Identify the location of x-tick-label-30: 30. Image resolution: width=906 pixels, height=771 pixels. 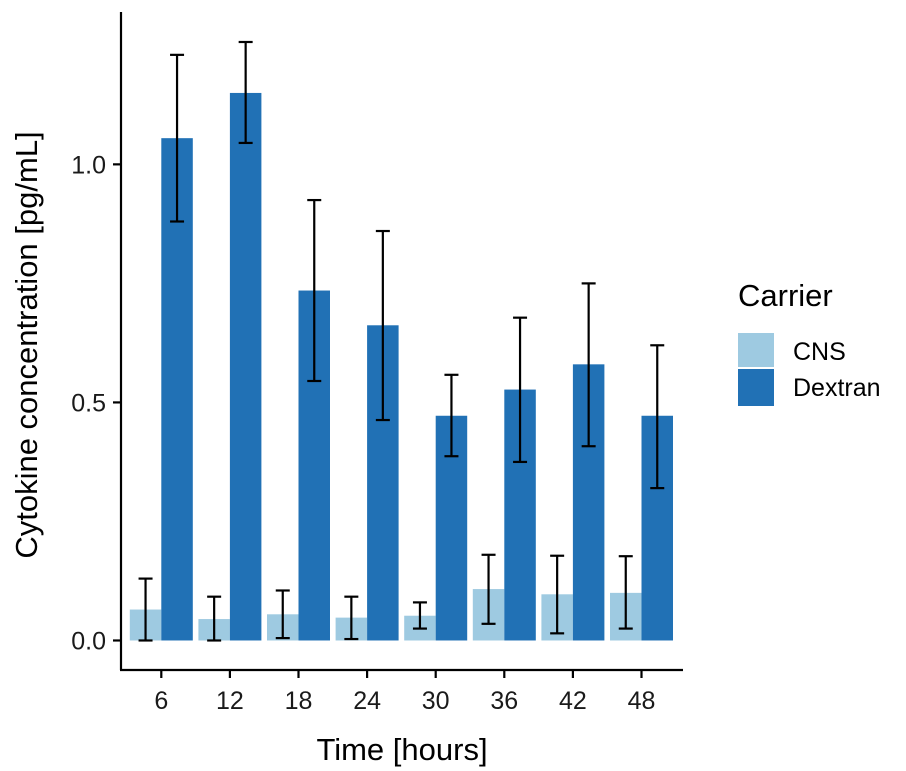
(436, 701).